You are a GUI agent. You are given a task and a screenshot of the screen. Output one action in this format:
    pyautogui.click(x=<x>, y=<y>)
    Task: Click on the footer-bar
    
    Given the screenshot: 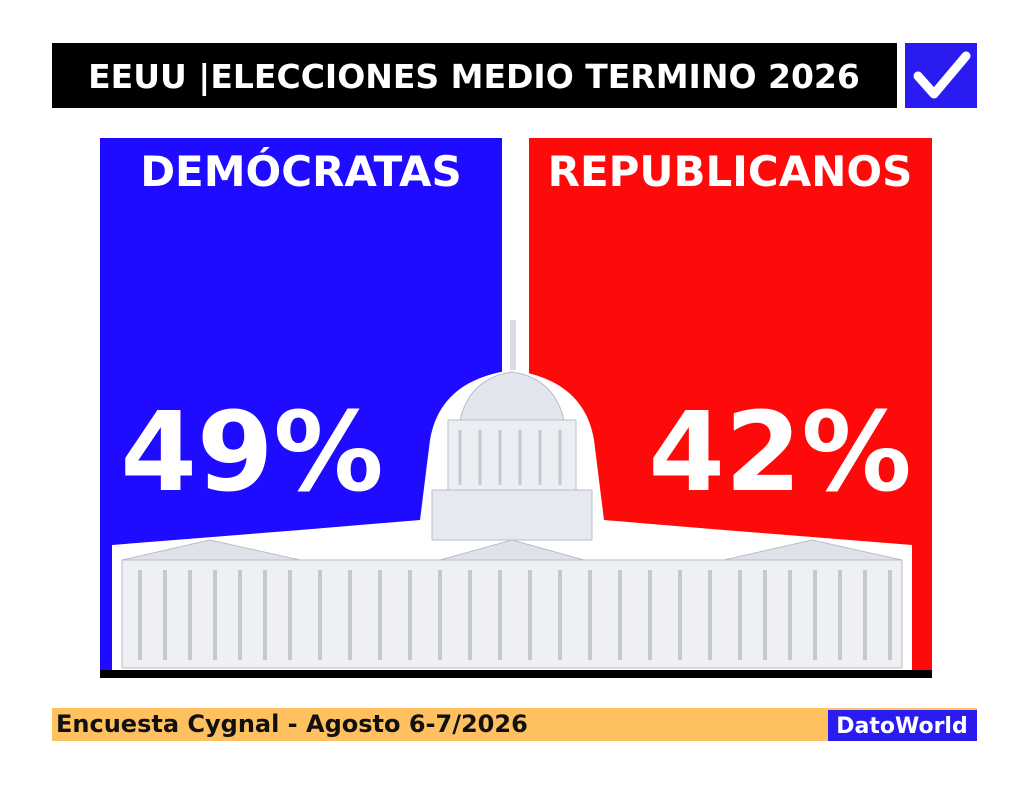 What is the action you would take?
    pyautogui.click(x=514, y=724)
    